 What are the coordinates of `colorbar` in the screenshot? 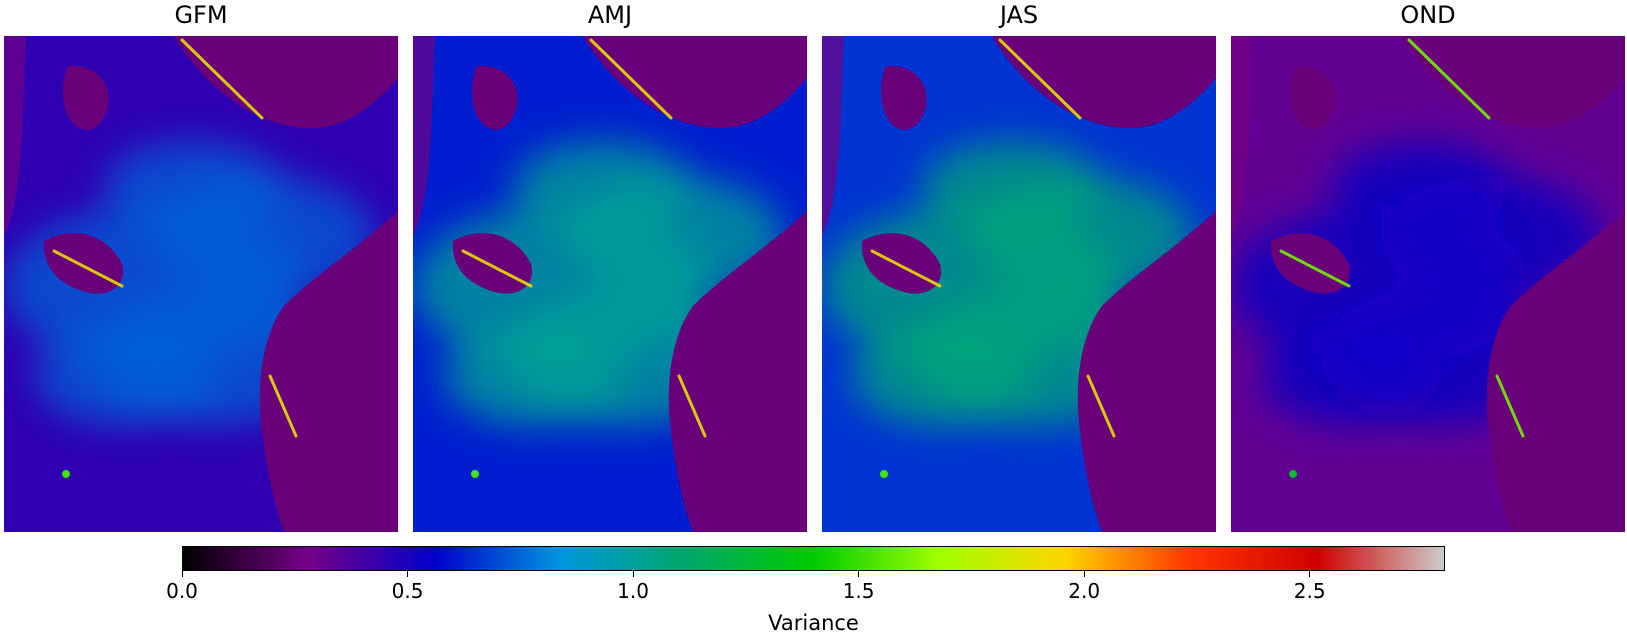 It's located at (813, 558).